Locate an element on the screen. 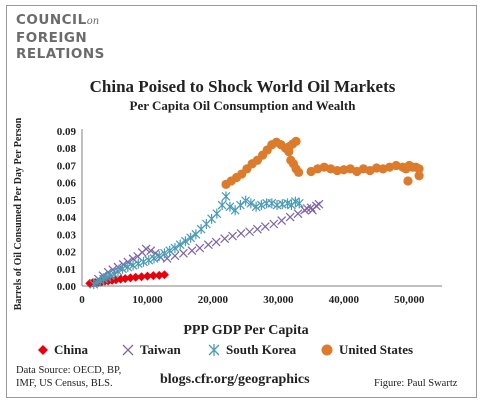  legend-marker-united-states is located at coordinates (327, 350).